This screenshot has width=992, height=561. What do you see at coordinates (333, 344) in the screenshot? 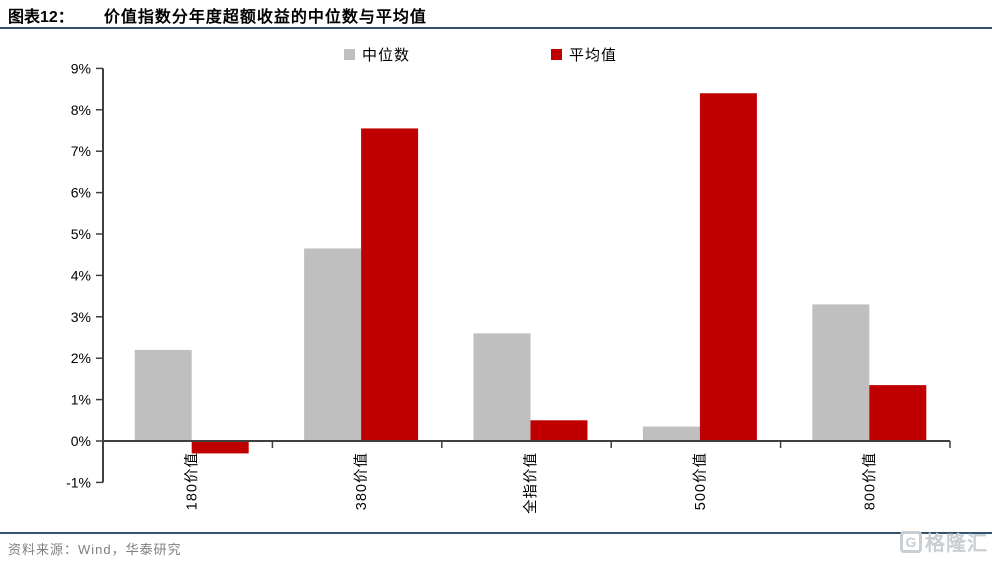
I see `bar-中位数-380价值` at bounding box center [333, 344].